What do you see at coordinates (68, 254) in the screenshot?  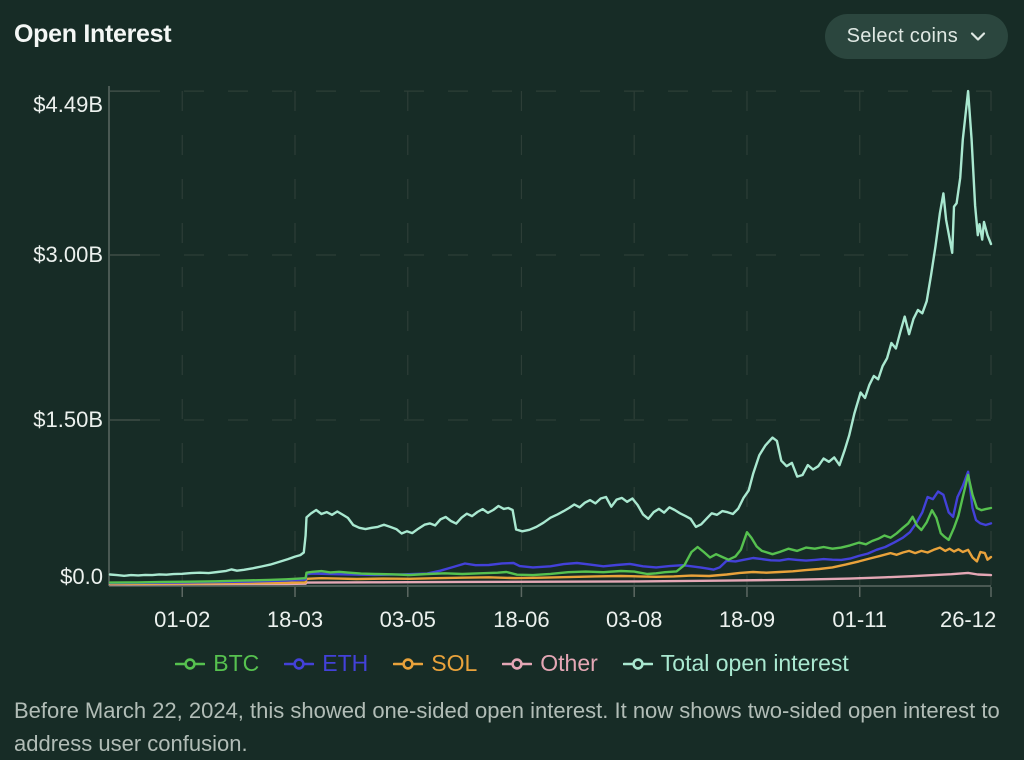 I see `y-tick-label: $3.00B` at bounding box center [68, 254].